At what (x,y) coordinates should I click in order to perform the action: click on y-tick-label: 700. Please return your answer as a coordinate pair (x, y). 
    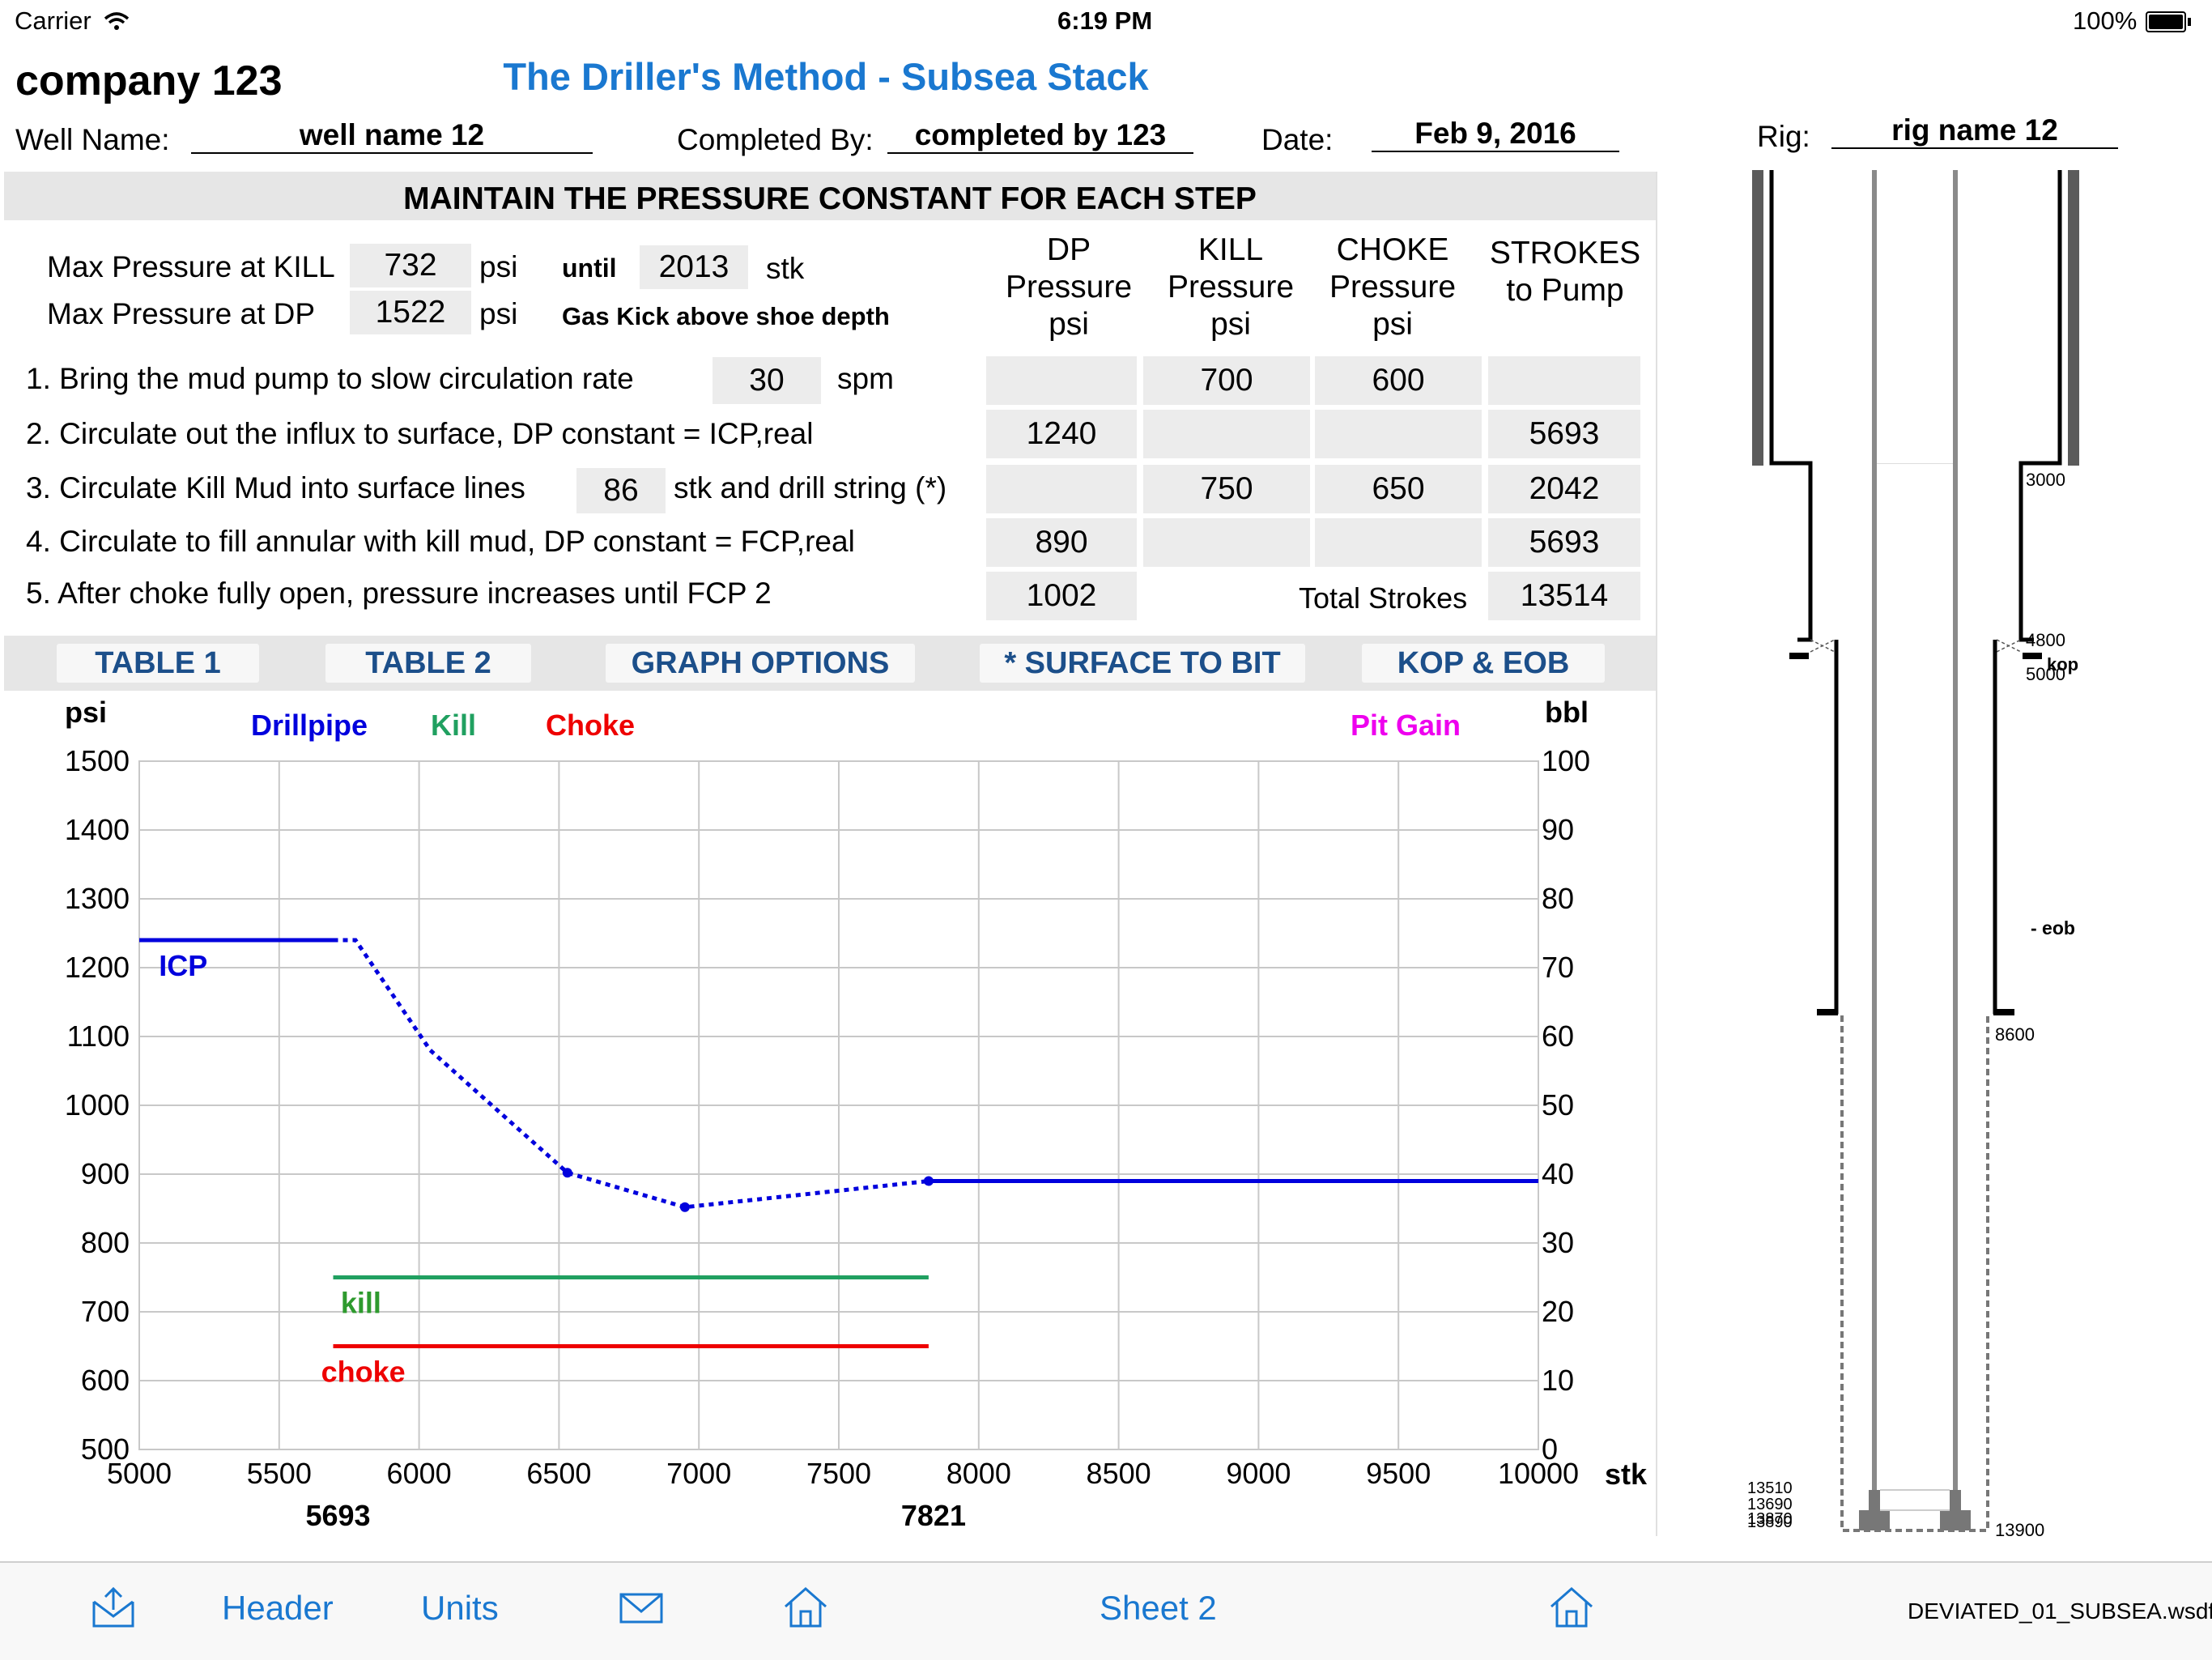
    Looking at the image, I should click on (105, 1311).